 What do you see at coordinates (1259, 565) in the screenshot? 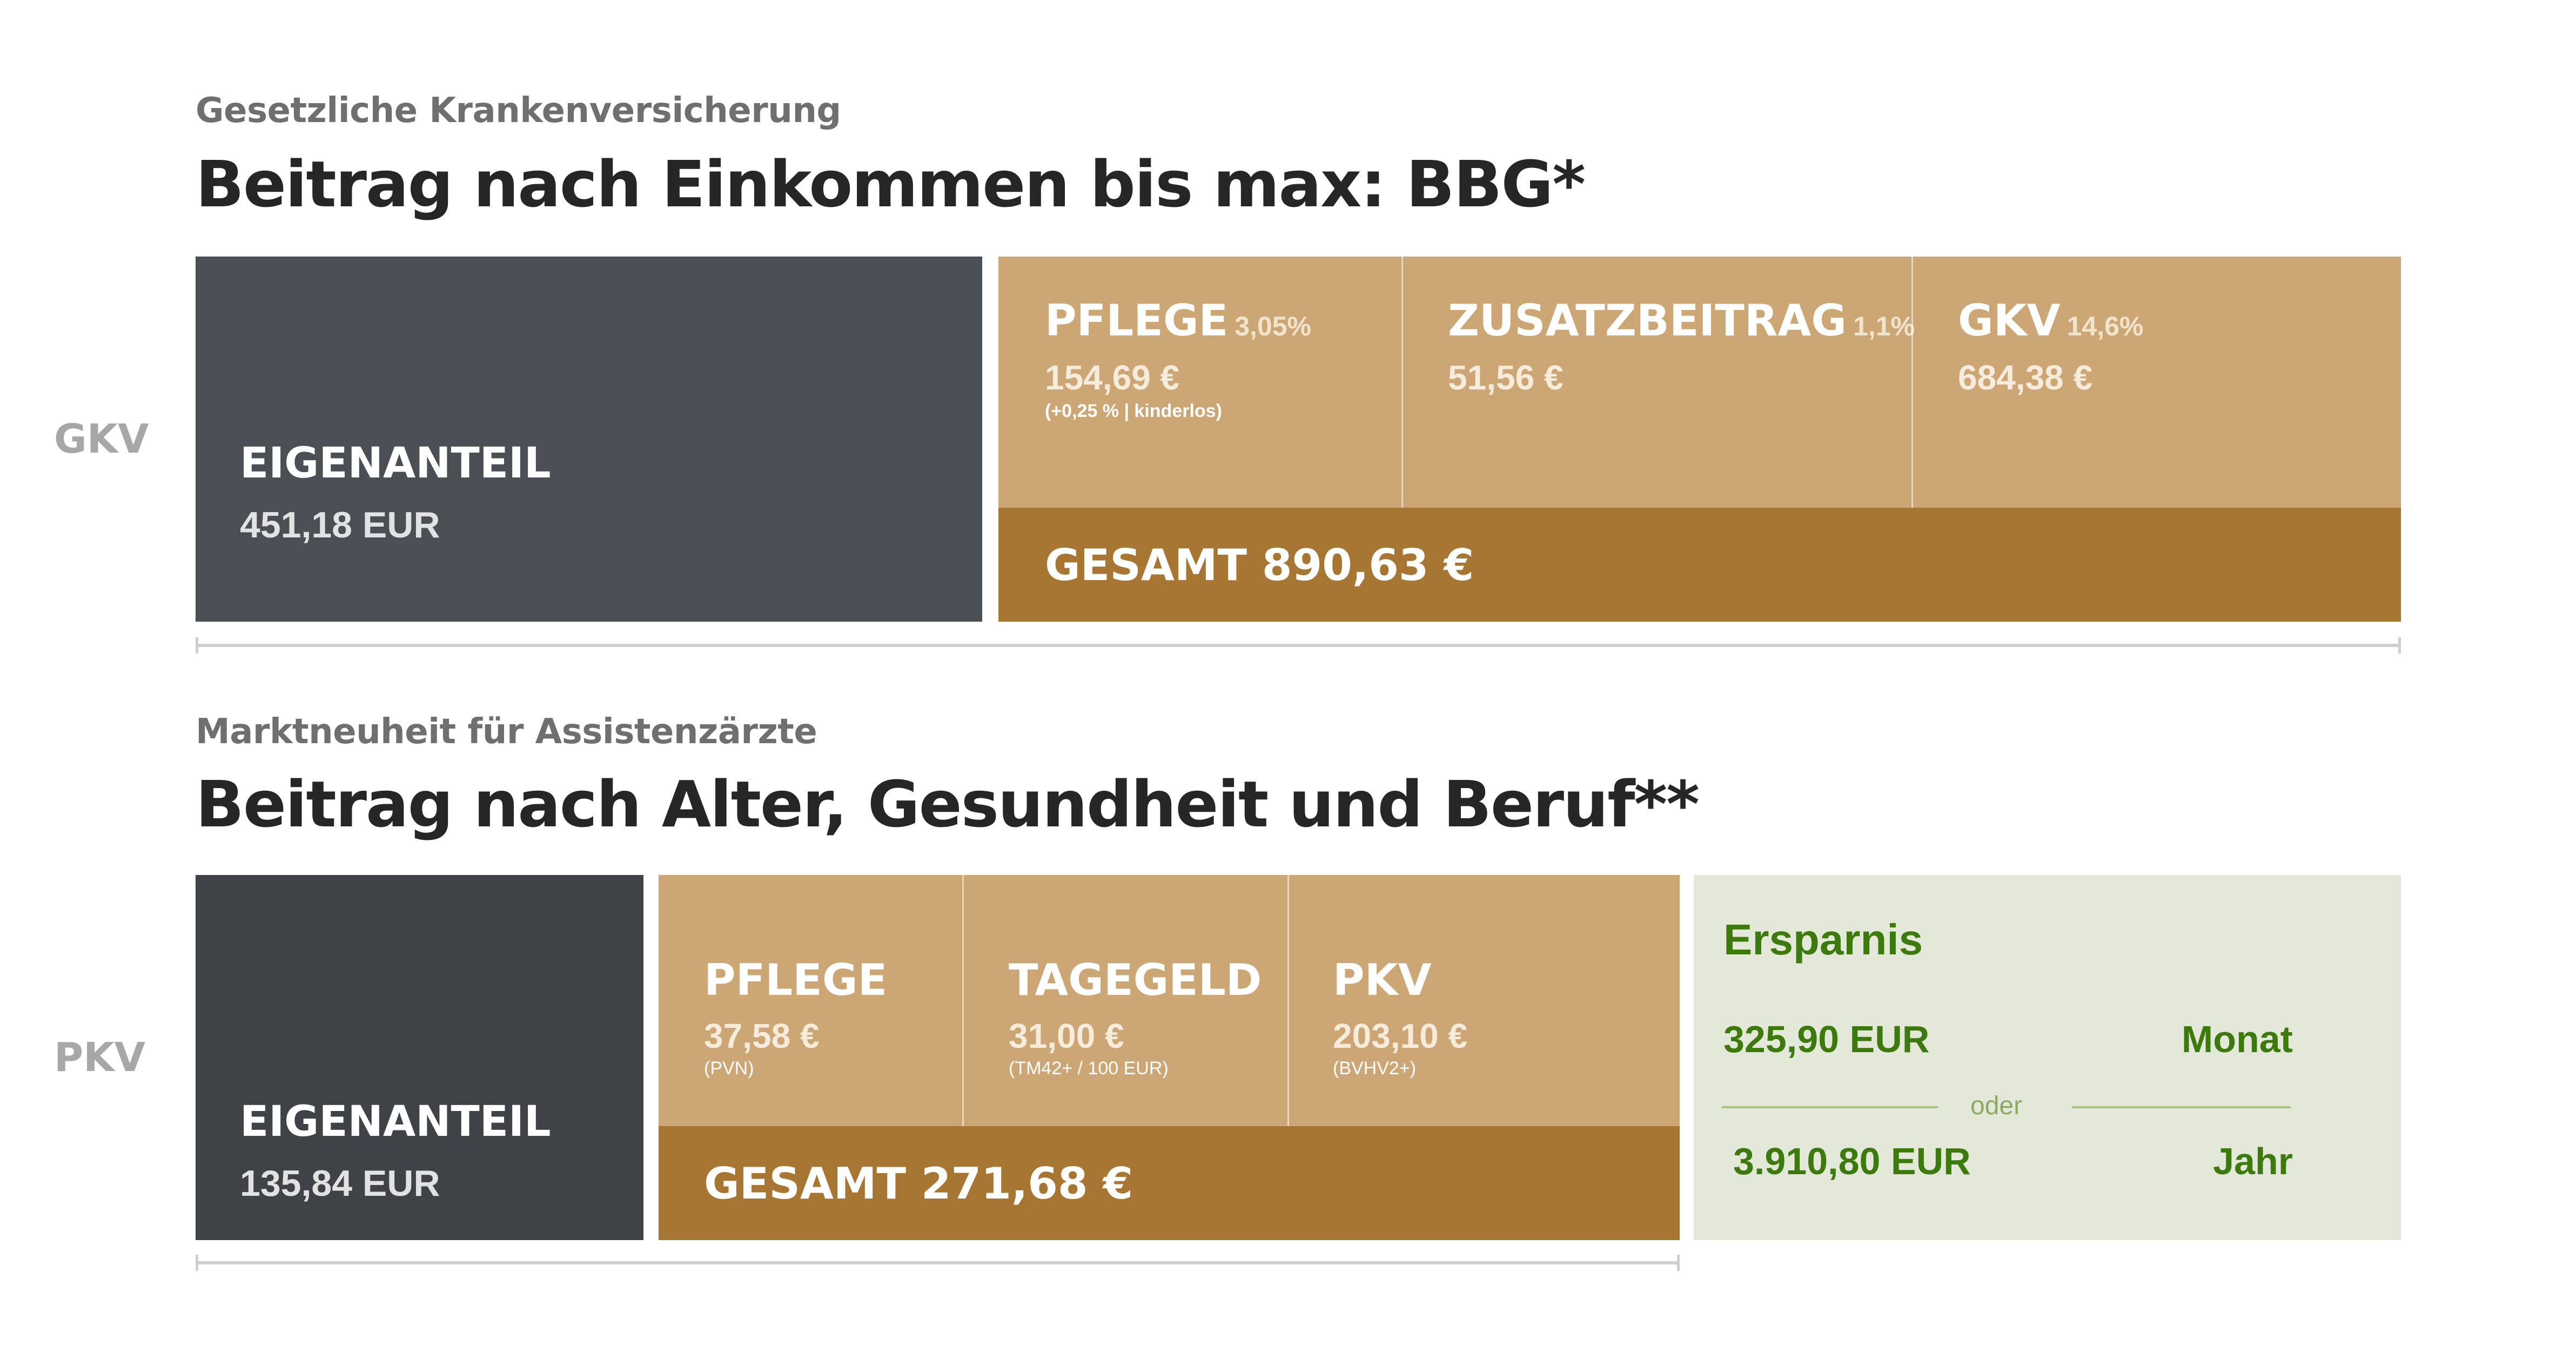
I see `gkv-total: GESAMT 890,63 €` at bounding box center [1259, 565].